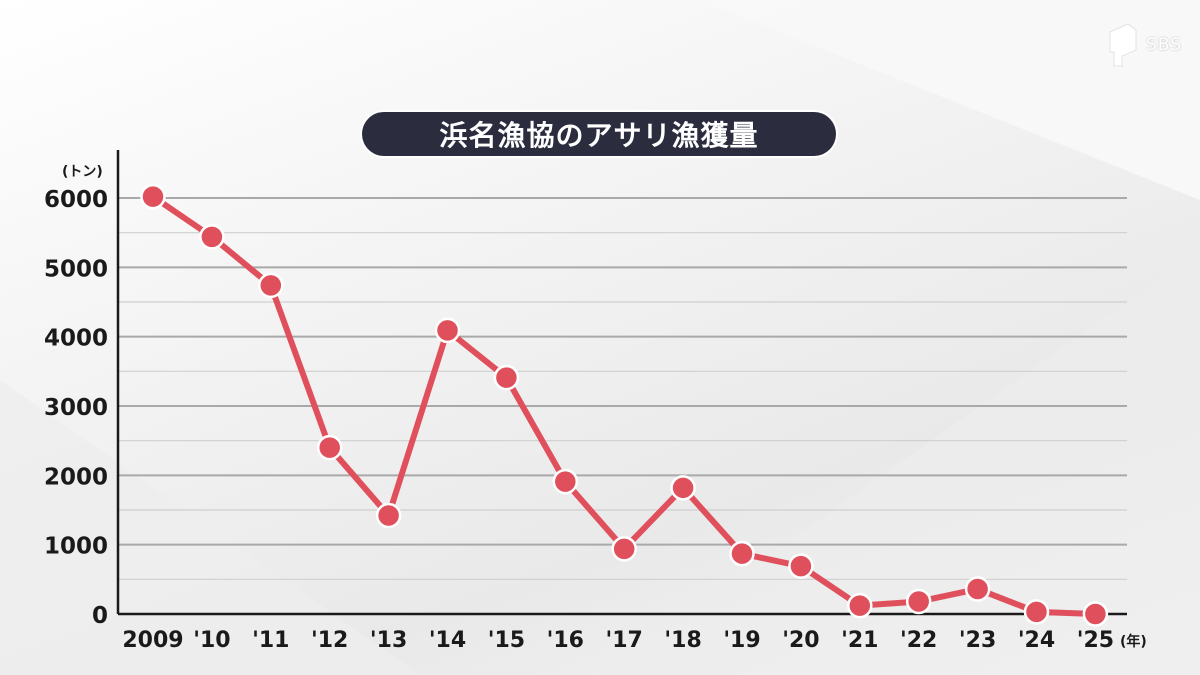  I want to click on x-tick-label: '11, so click(270, 640).